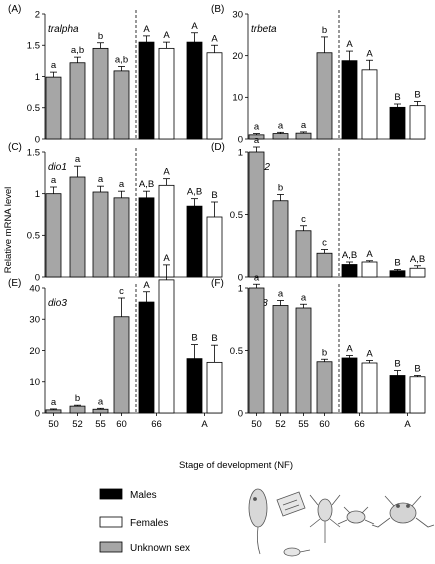  I want to click on x-tick-label: 50, so click(53, 424).